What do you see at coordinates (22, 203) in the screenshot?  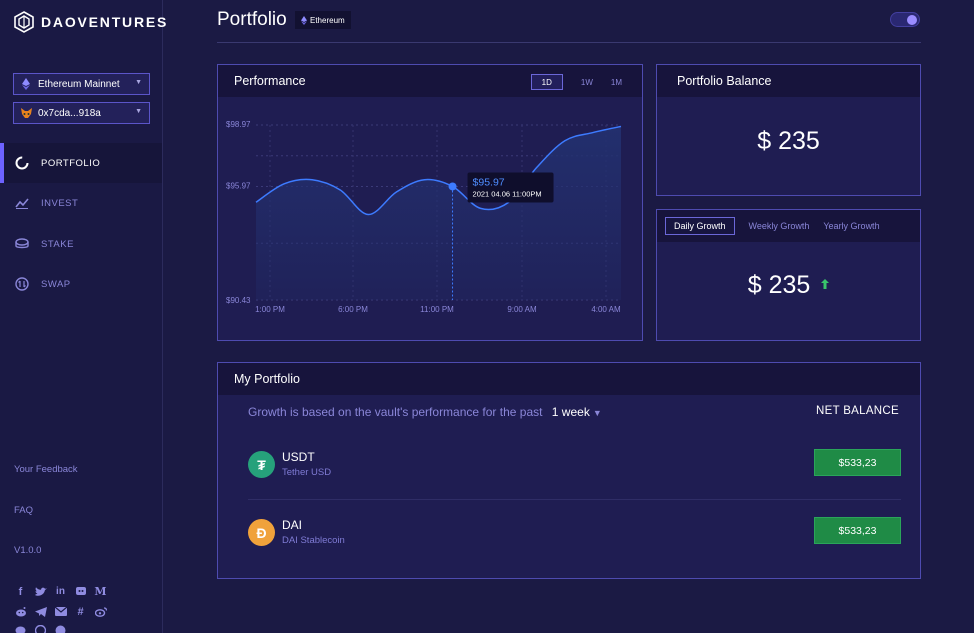 I see `invest-icon` at bounding box center [22, 203].